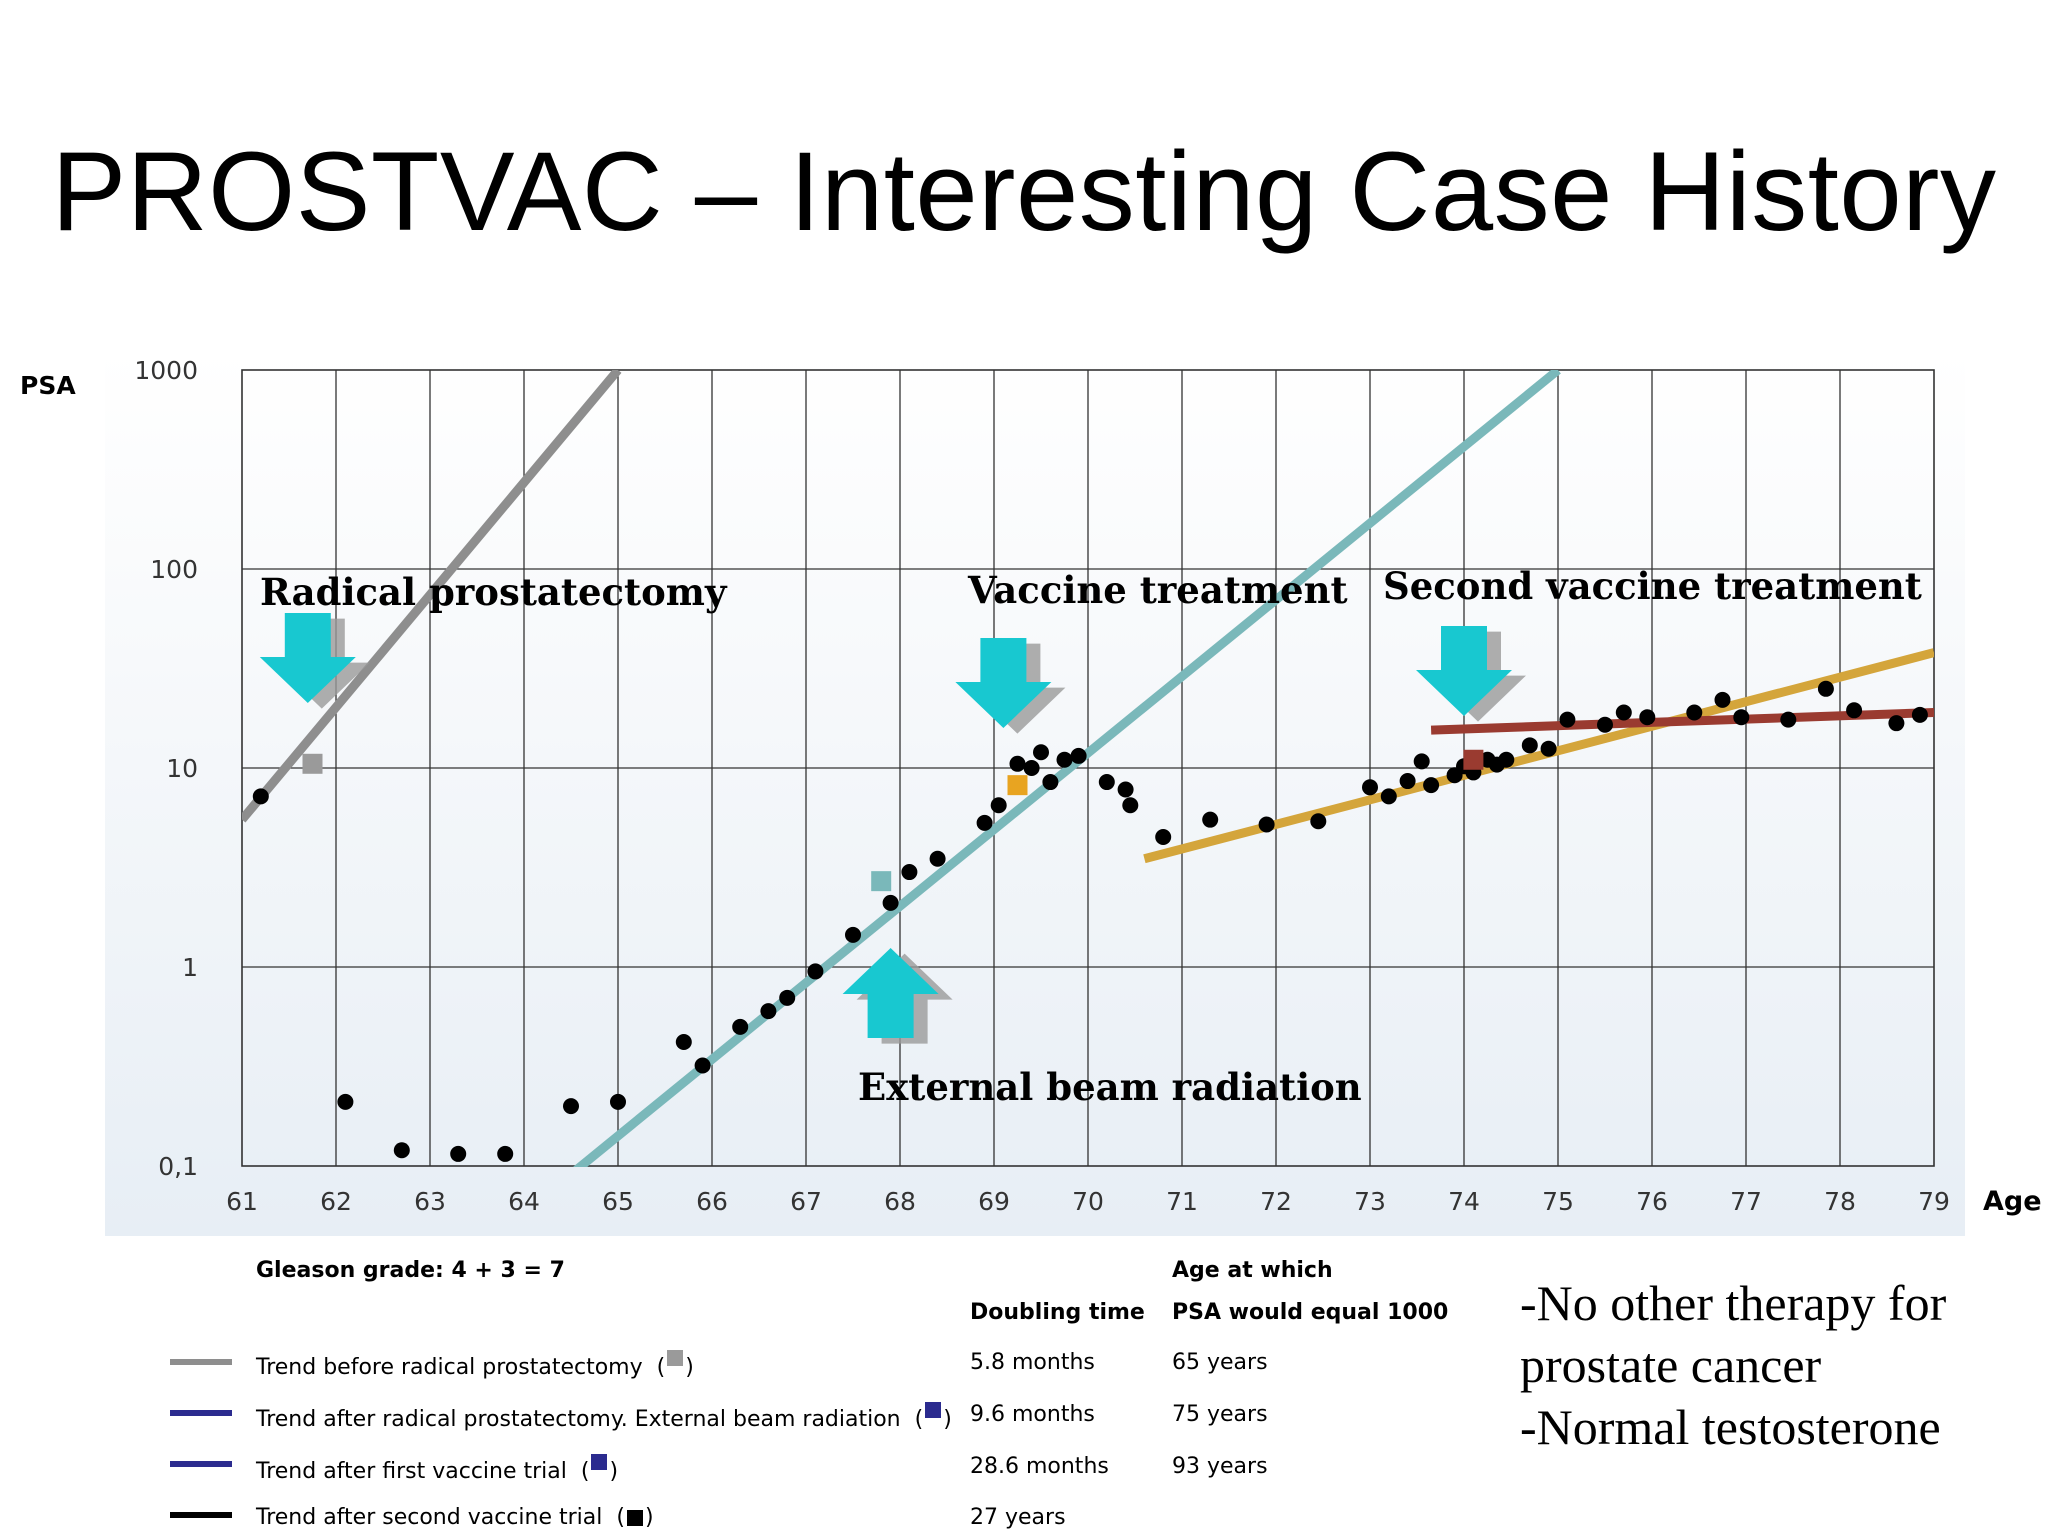 This screenshot has width=2048, height=1536. What do you see at coordinates (201, 1362) in the screenshot?
I see `legend-line-gray` at bounding box center [201, 1362].